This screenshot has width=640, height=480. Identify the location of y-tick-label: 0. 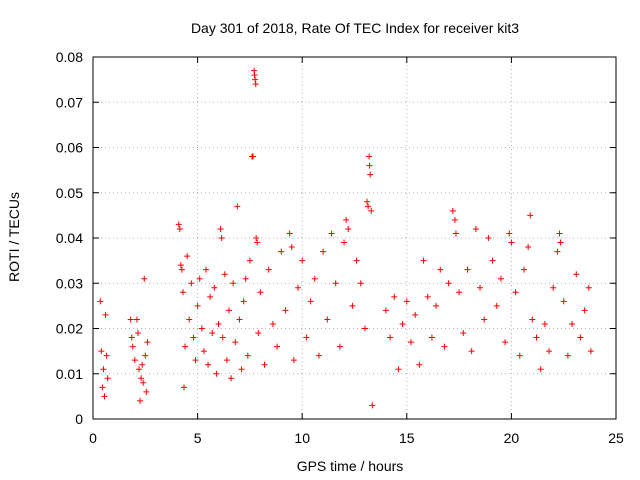
(79, 419).